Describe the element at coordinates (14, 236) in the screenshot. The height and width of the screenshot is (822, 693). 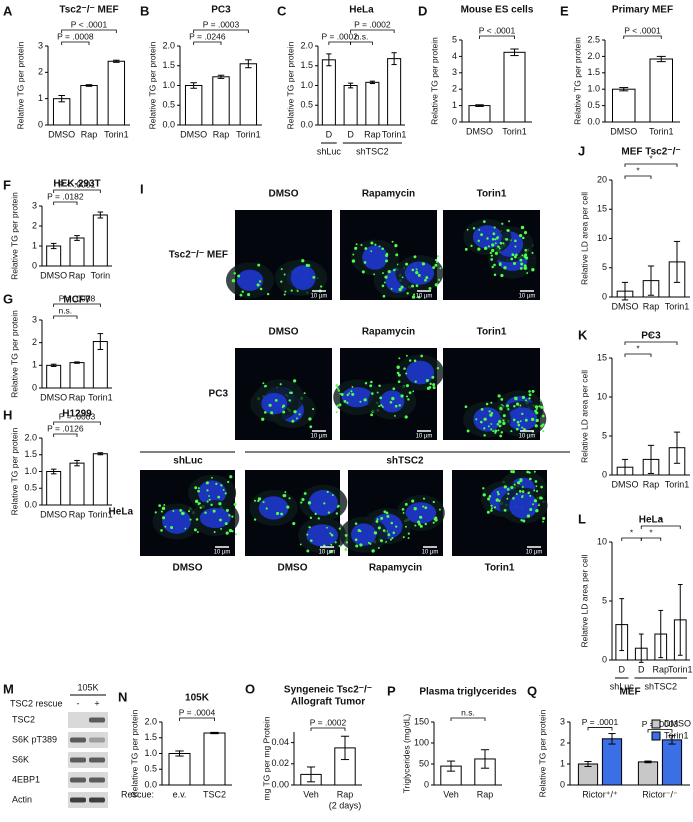
I see `y-axis-label: Relative TG per protein` at that location.